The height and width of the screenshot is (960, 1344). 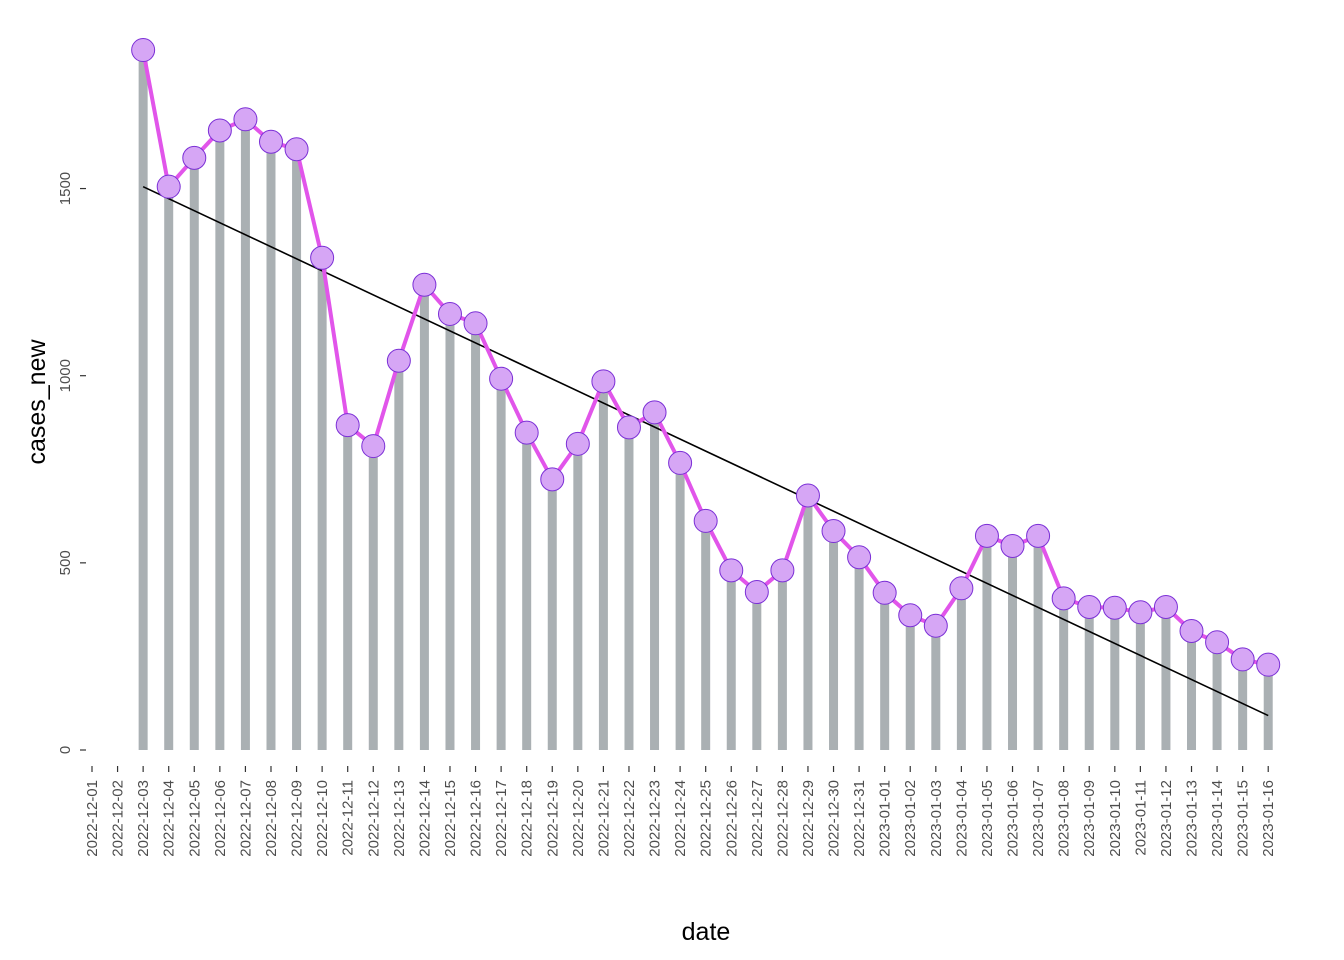 What do you see at coordinates (169, 818) in the screenshot?
I see `x-tick-label: 2022-12-04` at bounding box center [169, 818].